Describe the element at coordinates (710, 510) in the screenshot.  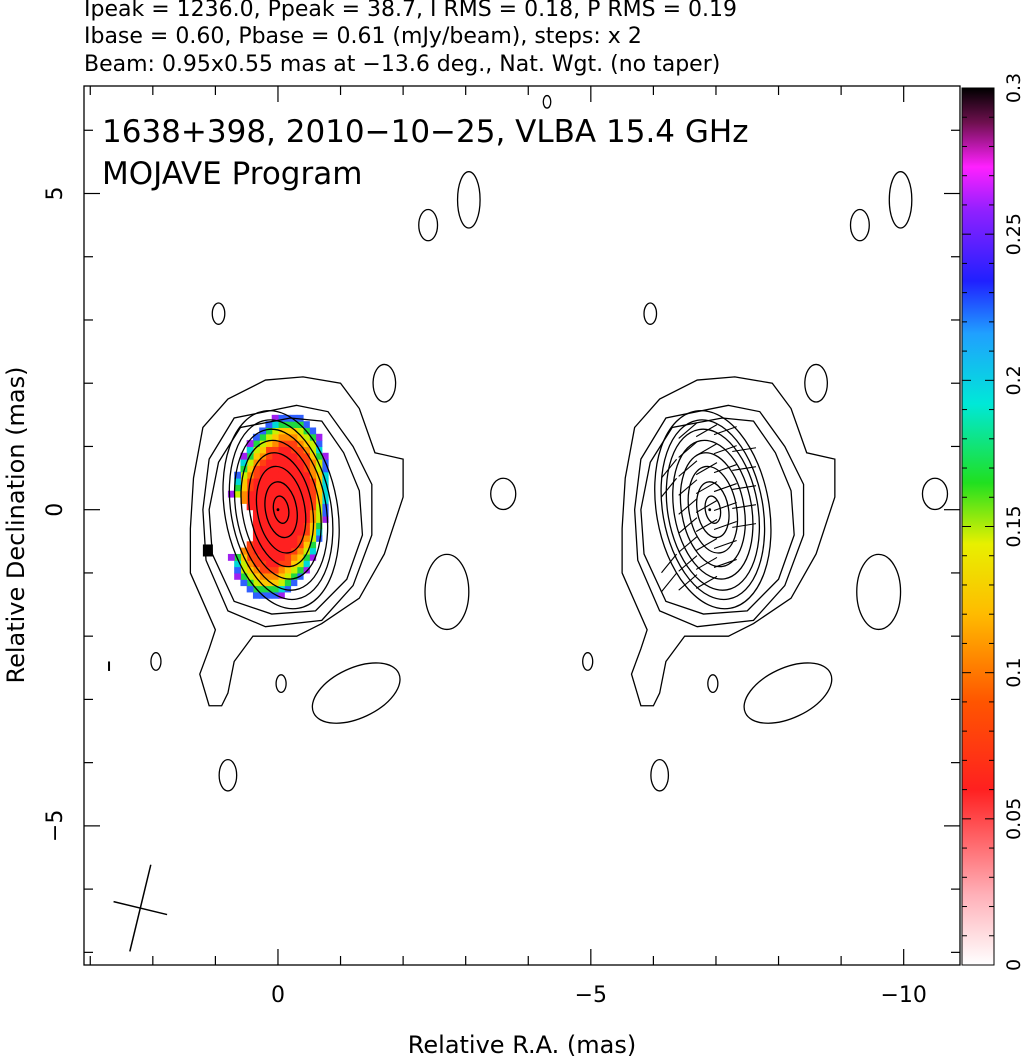
I see `core-peak-dot` at that location.